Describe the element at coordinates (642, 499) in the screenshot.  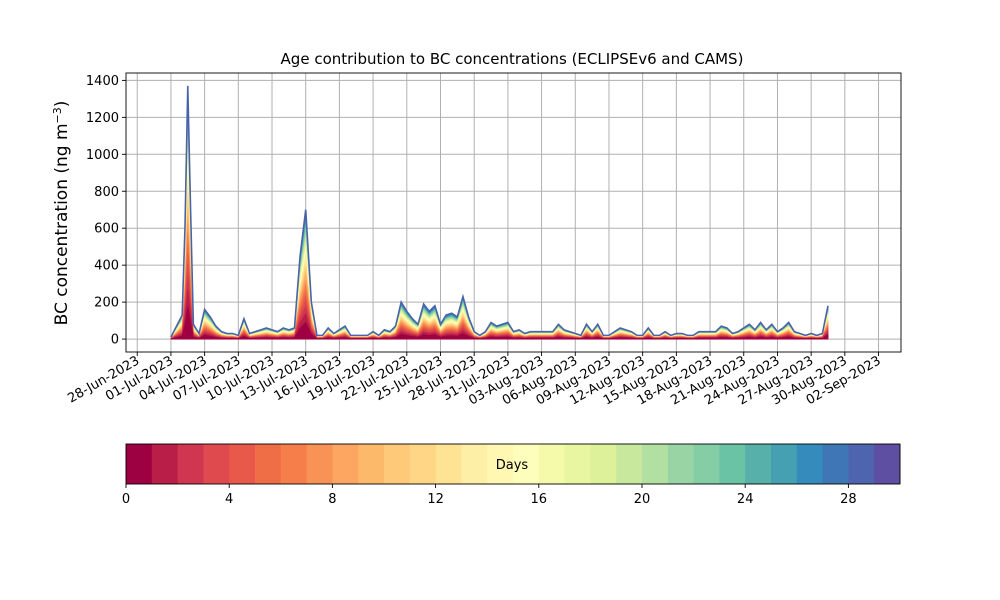
I see `colorbar-tick-label: 20` at that location.